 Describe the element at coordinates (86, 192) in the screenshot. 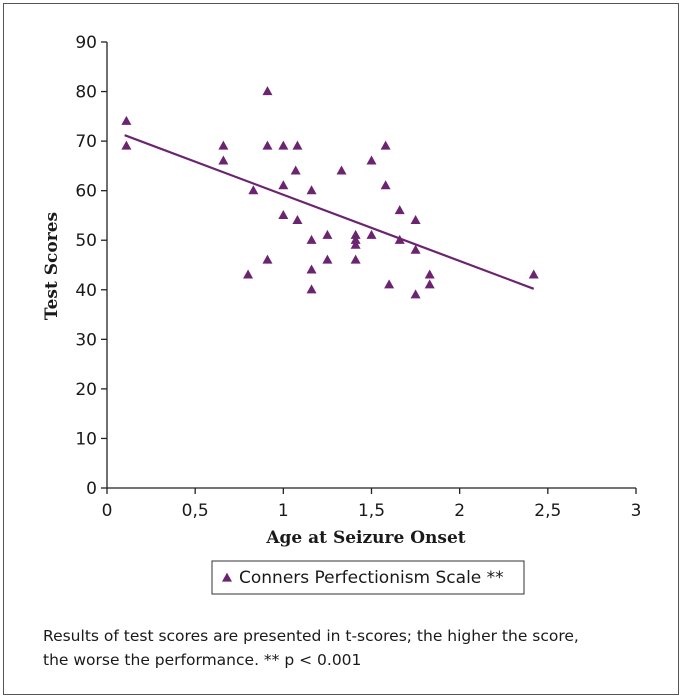

I see `y-tick-label: 60` at that location.